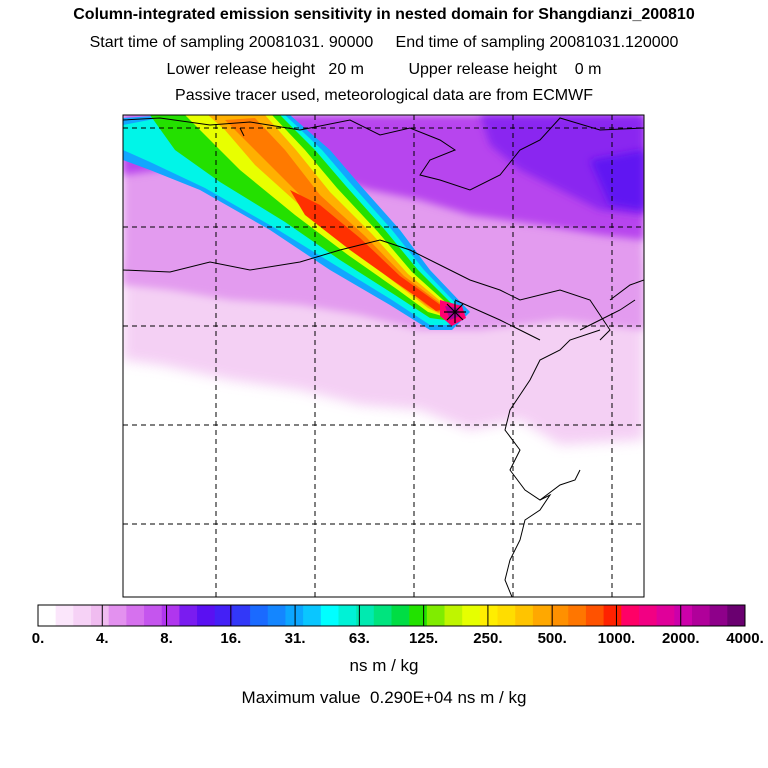 The width and height of the screenshot is (768, 768). I want to click on colorbar, so click(391, 615).